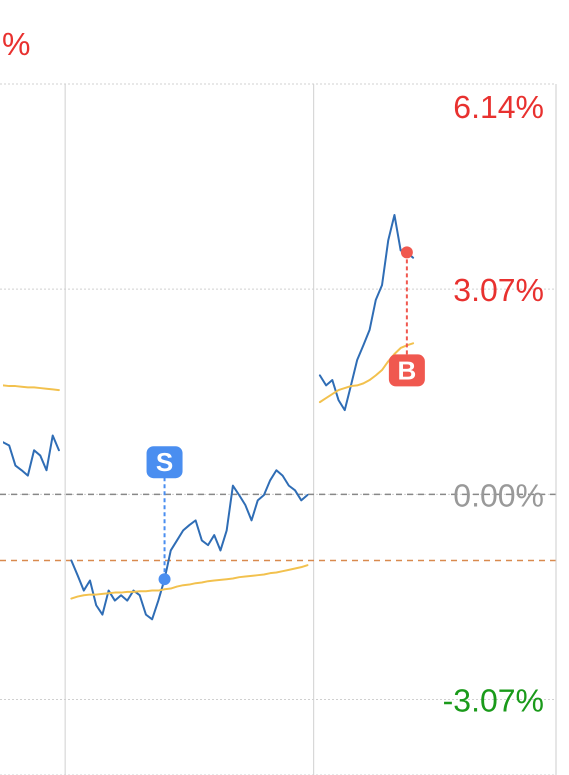  Describe the element at coordinates (498, 495) in the screenshot. I see `y-tick-label: 0.00%` at that location.